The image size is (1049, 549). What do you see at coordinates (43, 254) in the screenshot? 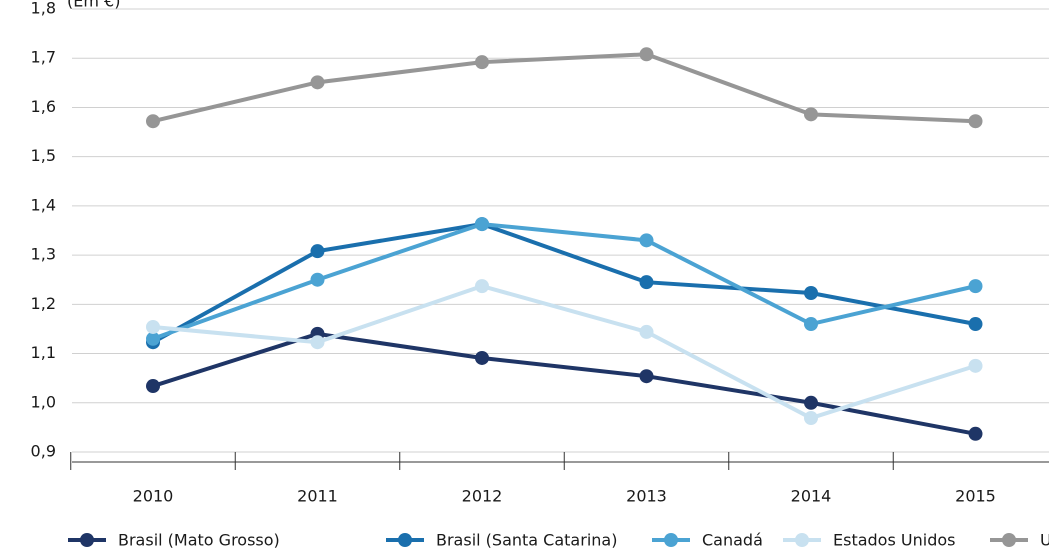
I see `y-tick-label: 1,3` at bounding box center [43, 254].